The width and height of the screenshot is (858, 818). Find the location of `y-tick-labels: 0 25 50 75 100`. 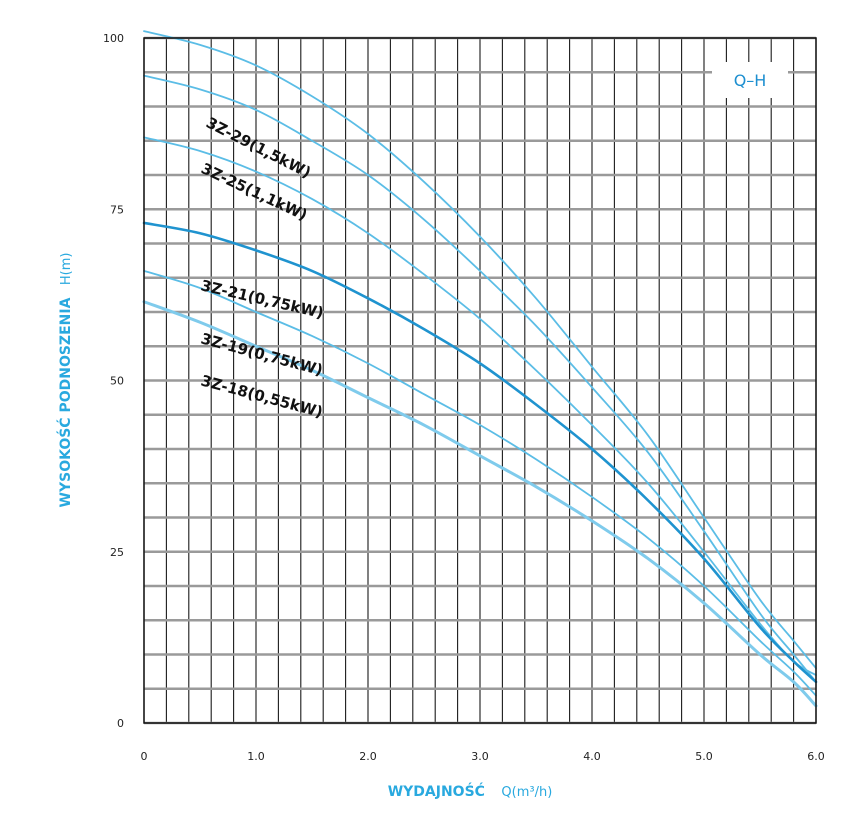

y-tick-labels: 0 25 50 75 100 is located at coordinates (113, 381).